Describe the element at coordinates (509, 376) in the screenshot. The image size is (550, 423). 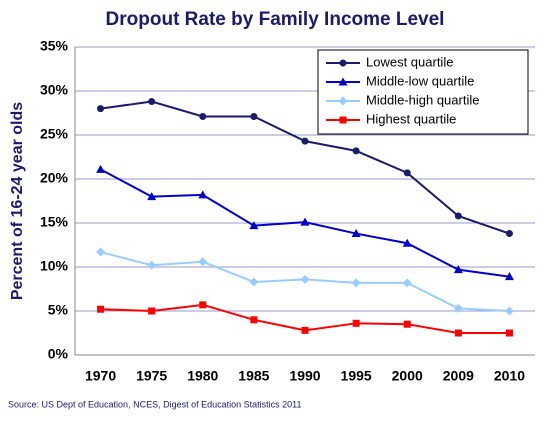
I see `x-tick-label: 2010` at that location.